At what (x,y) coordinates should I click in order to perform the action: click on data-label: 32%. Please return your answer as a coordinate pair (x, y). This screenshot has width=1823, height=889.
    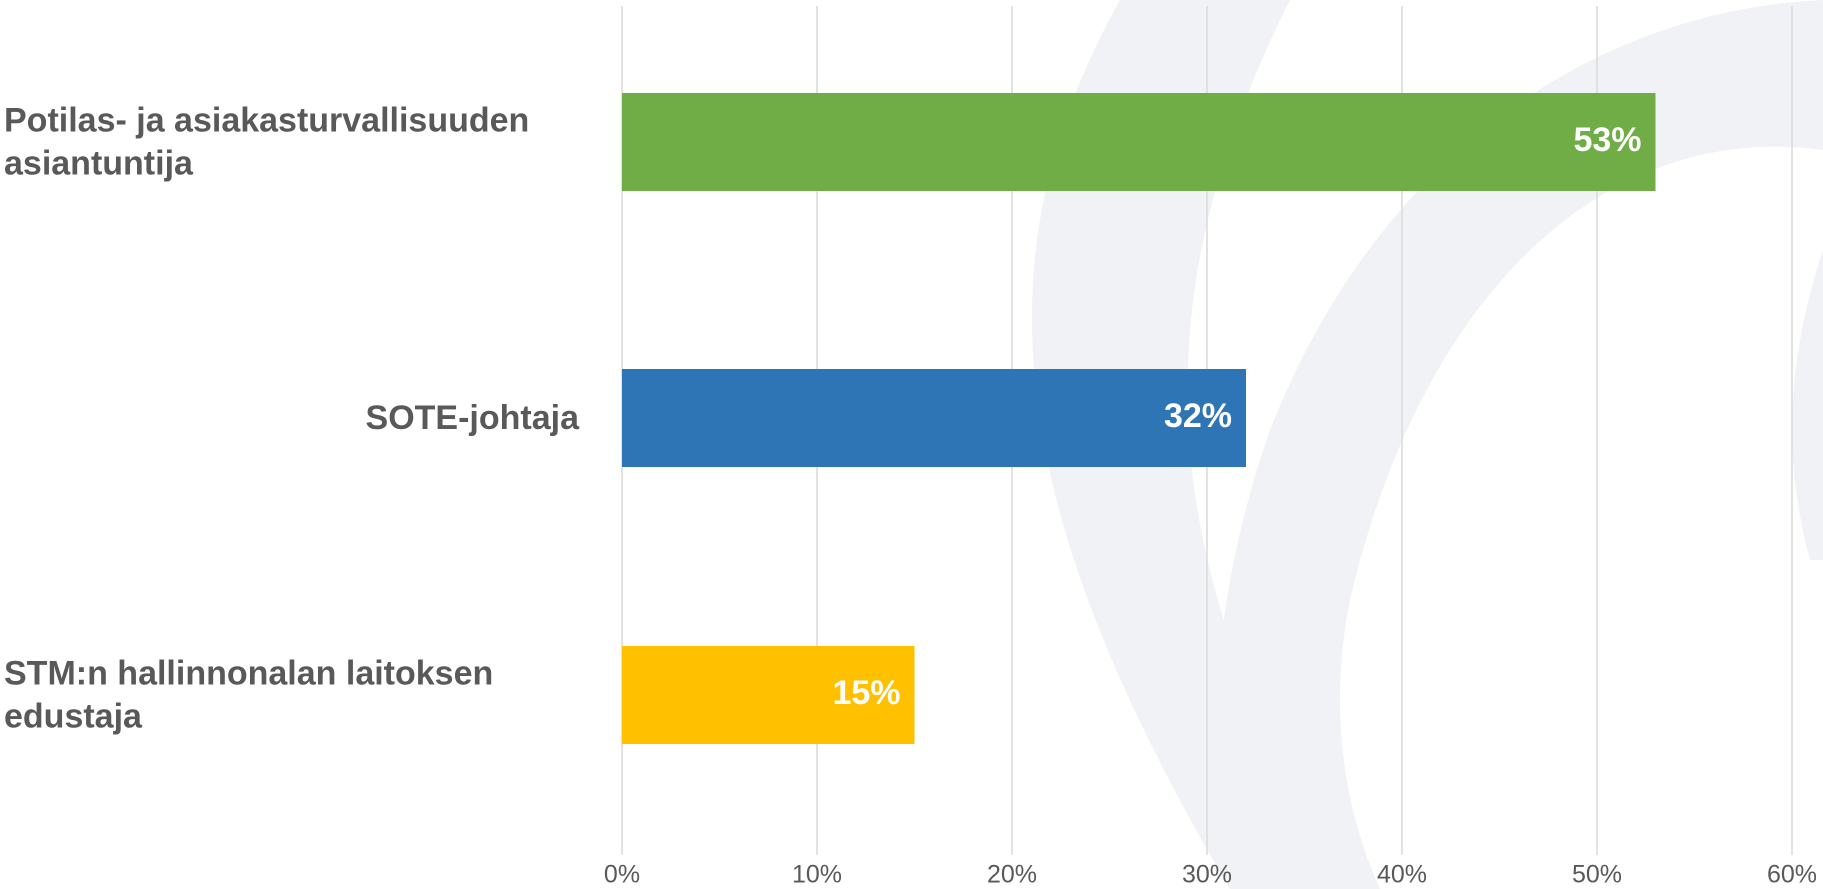
    Looking at the image, I should click on (1198, 416).